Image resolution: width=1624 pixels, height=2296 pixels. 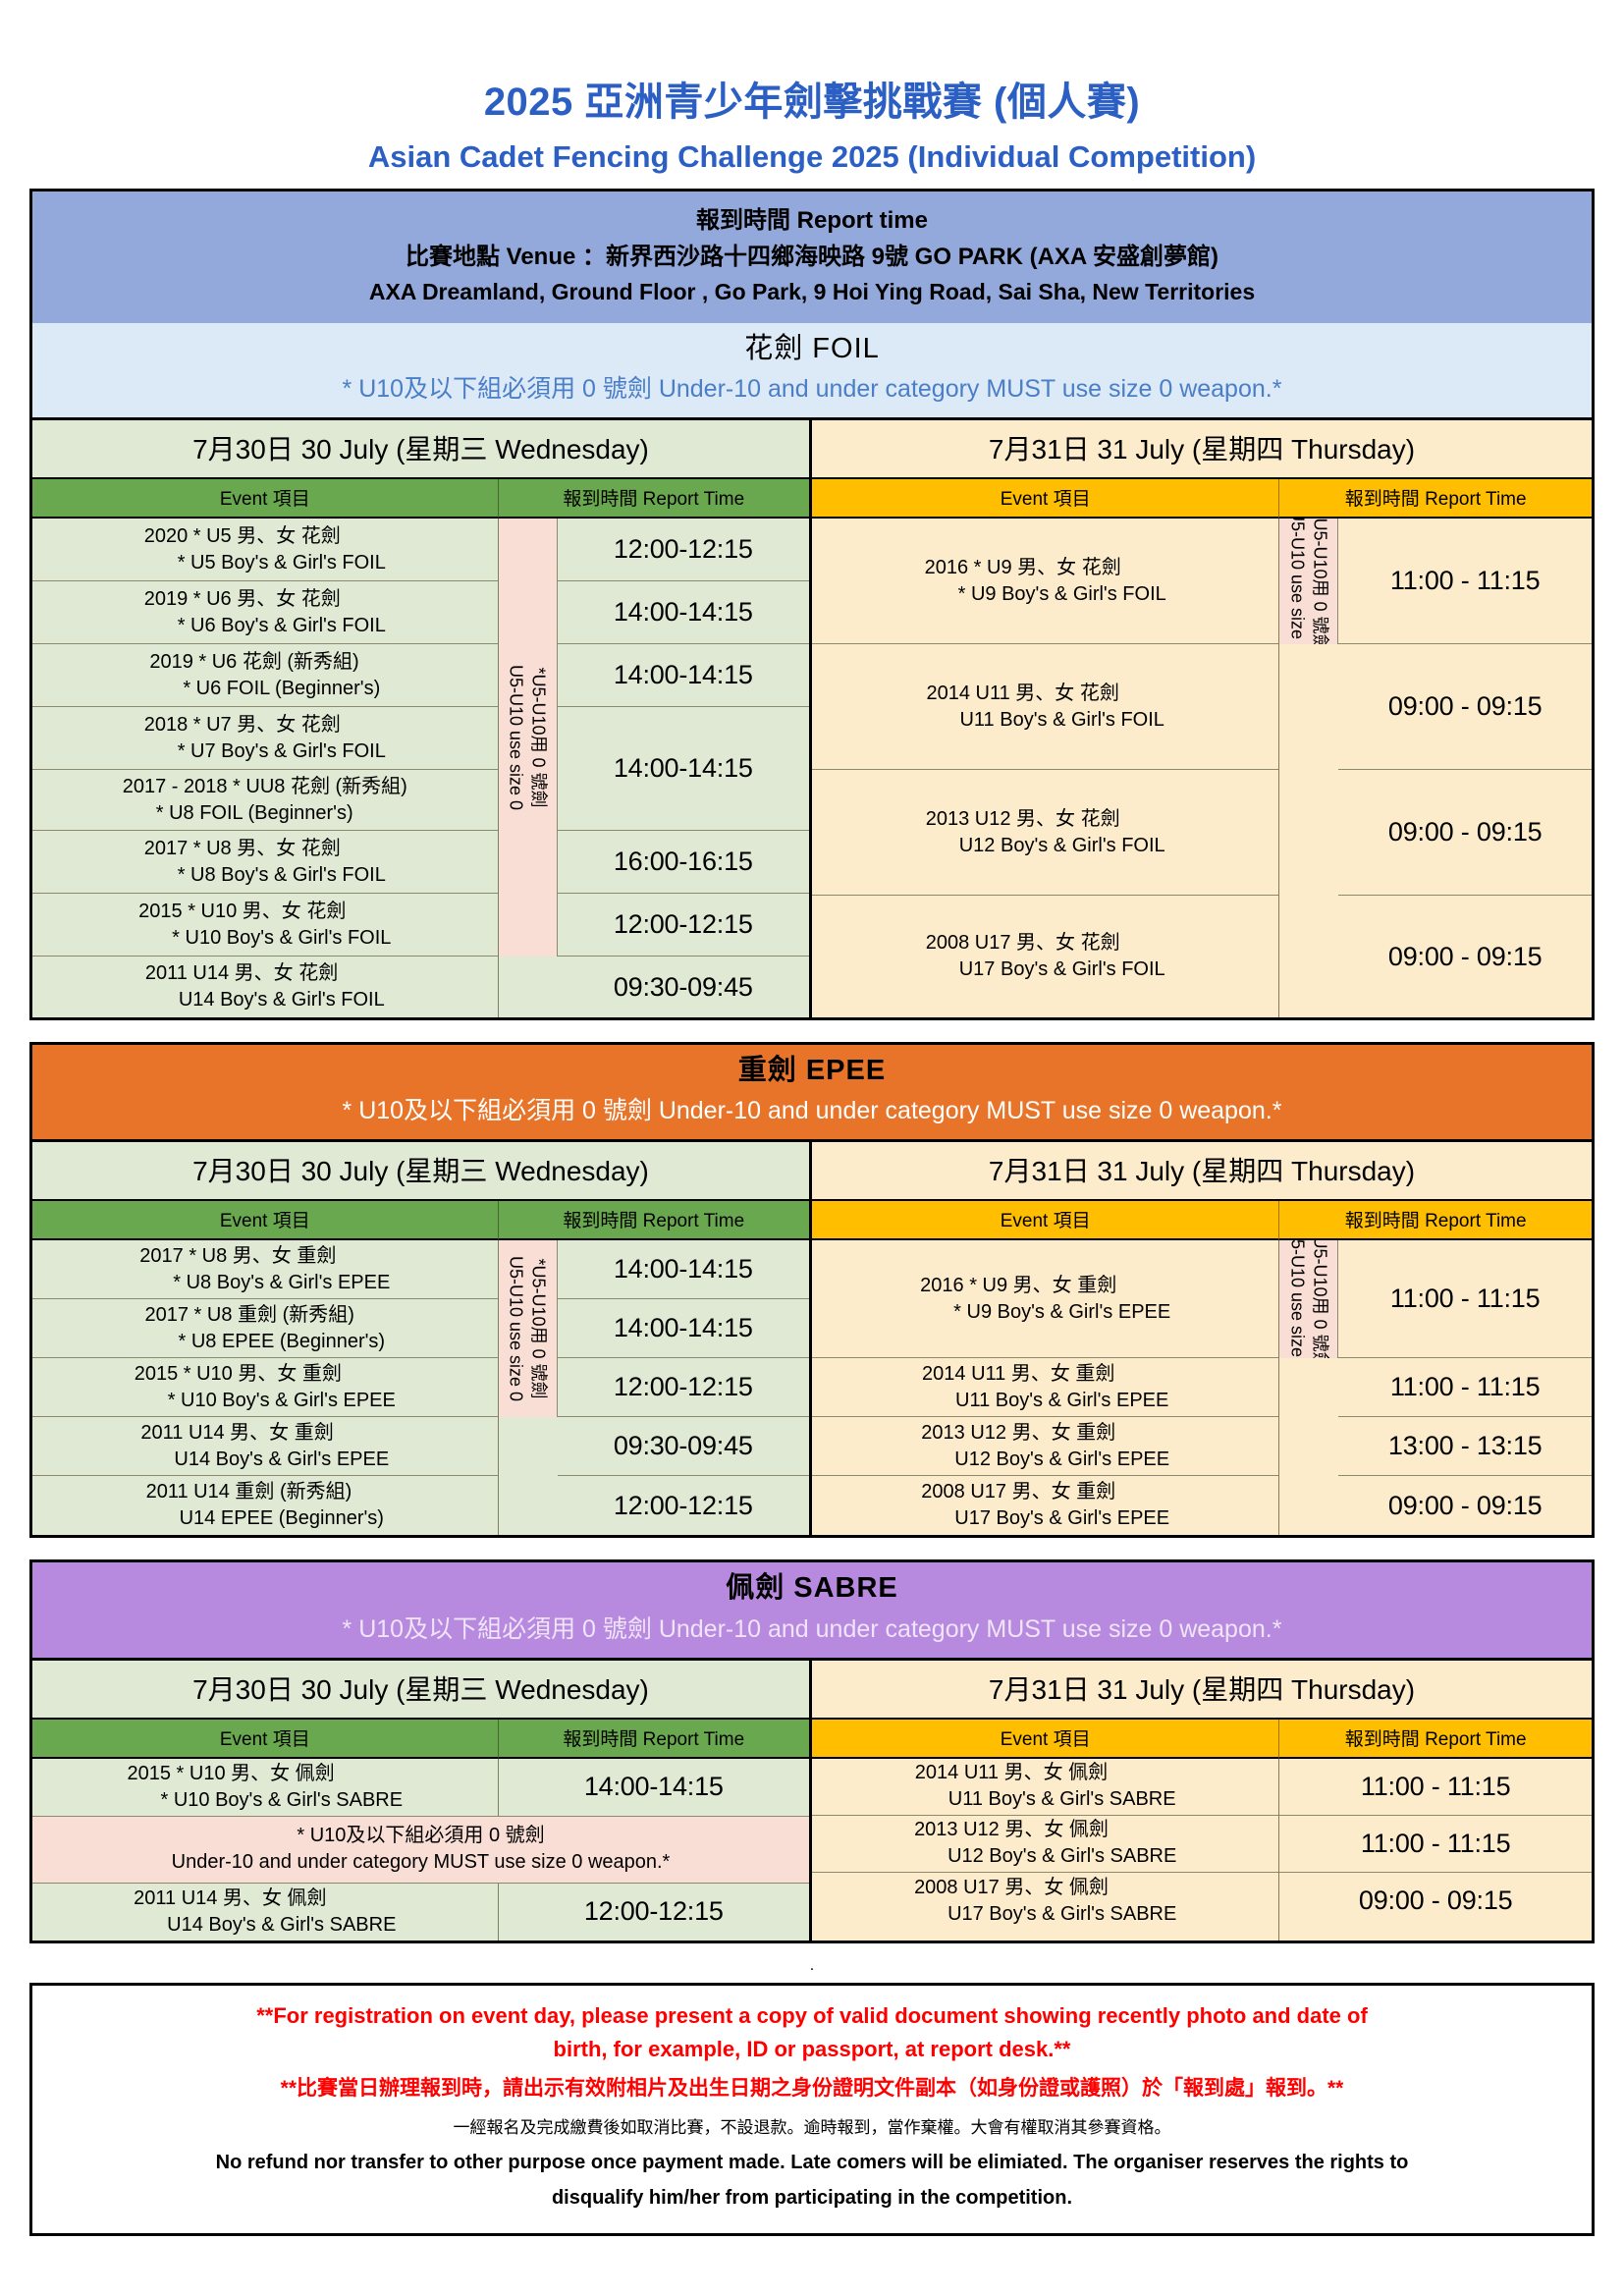 I want to click on page-title-chinese: 2025 亞洲青少年劍擊挑戰賽 (個人賽), so click(x=812, y=102).